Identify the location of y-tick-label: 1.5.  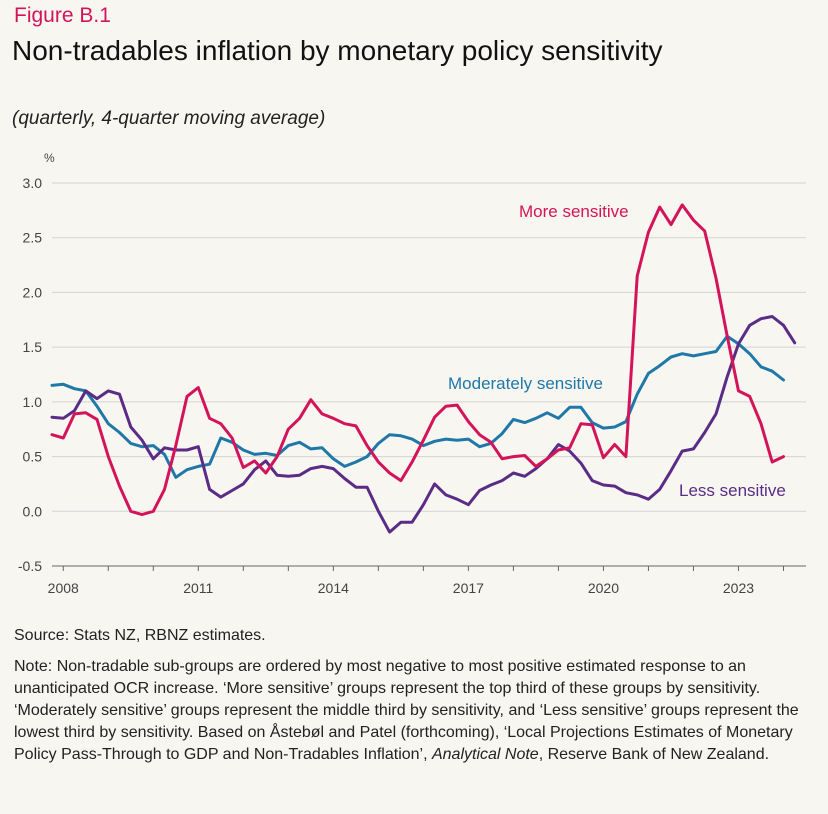
(33, 347).